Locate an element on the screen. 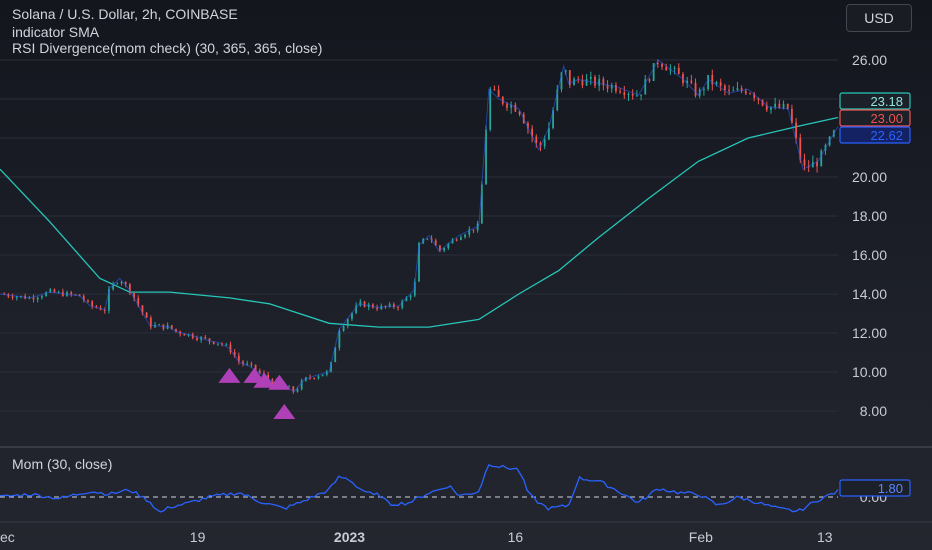 The image size is (932, 550). mom-layer is located at coordinates (419, 488).